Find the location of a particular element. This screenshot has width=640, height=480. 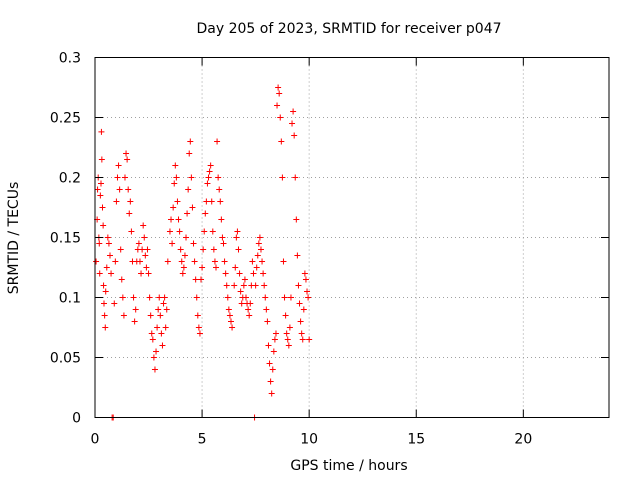

x-tick-label: 15 is located at coordinates (416, 440).